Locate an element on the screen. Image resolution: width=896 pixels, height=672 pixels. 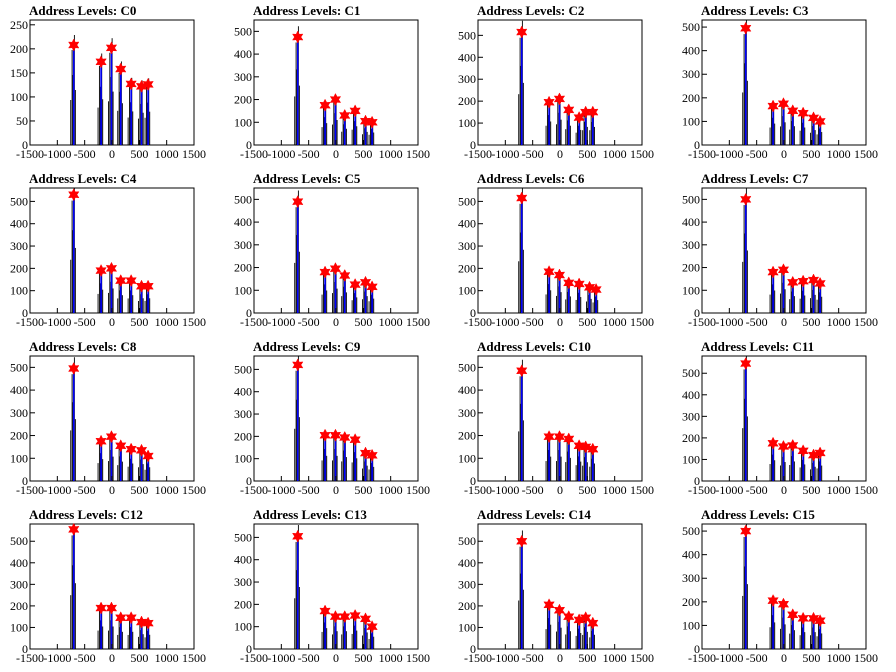
y-tick-label: 250 is located at coordinates (19, 25).